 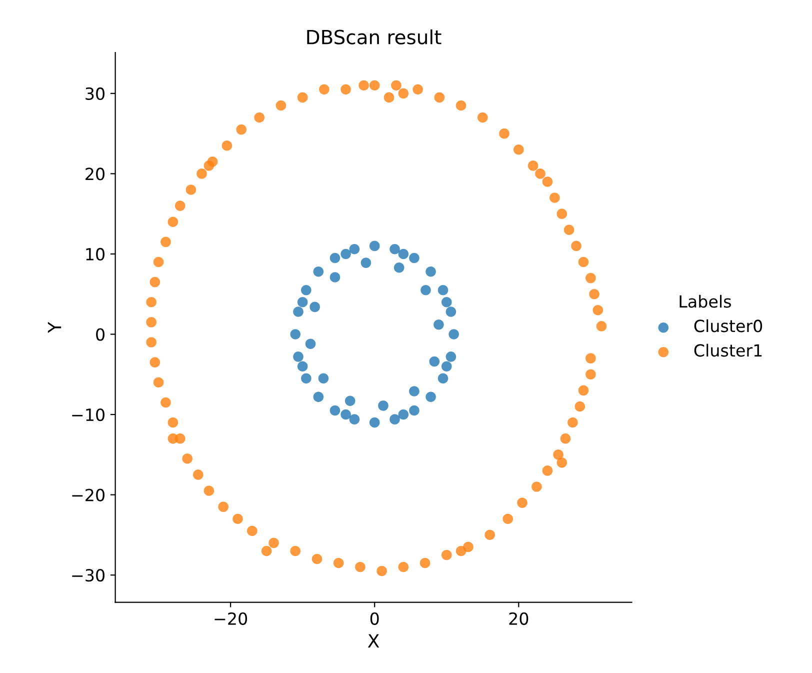 I want to click on x-axis-title: X, so click(x=374, y=641).